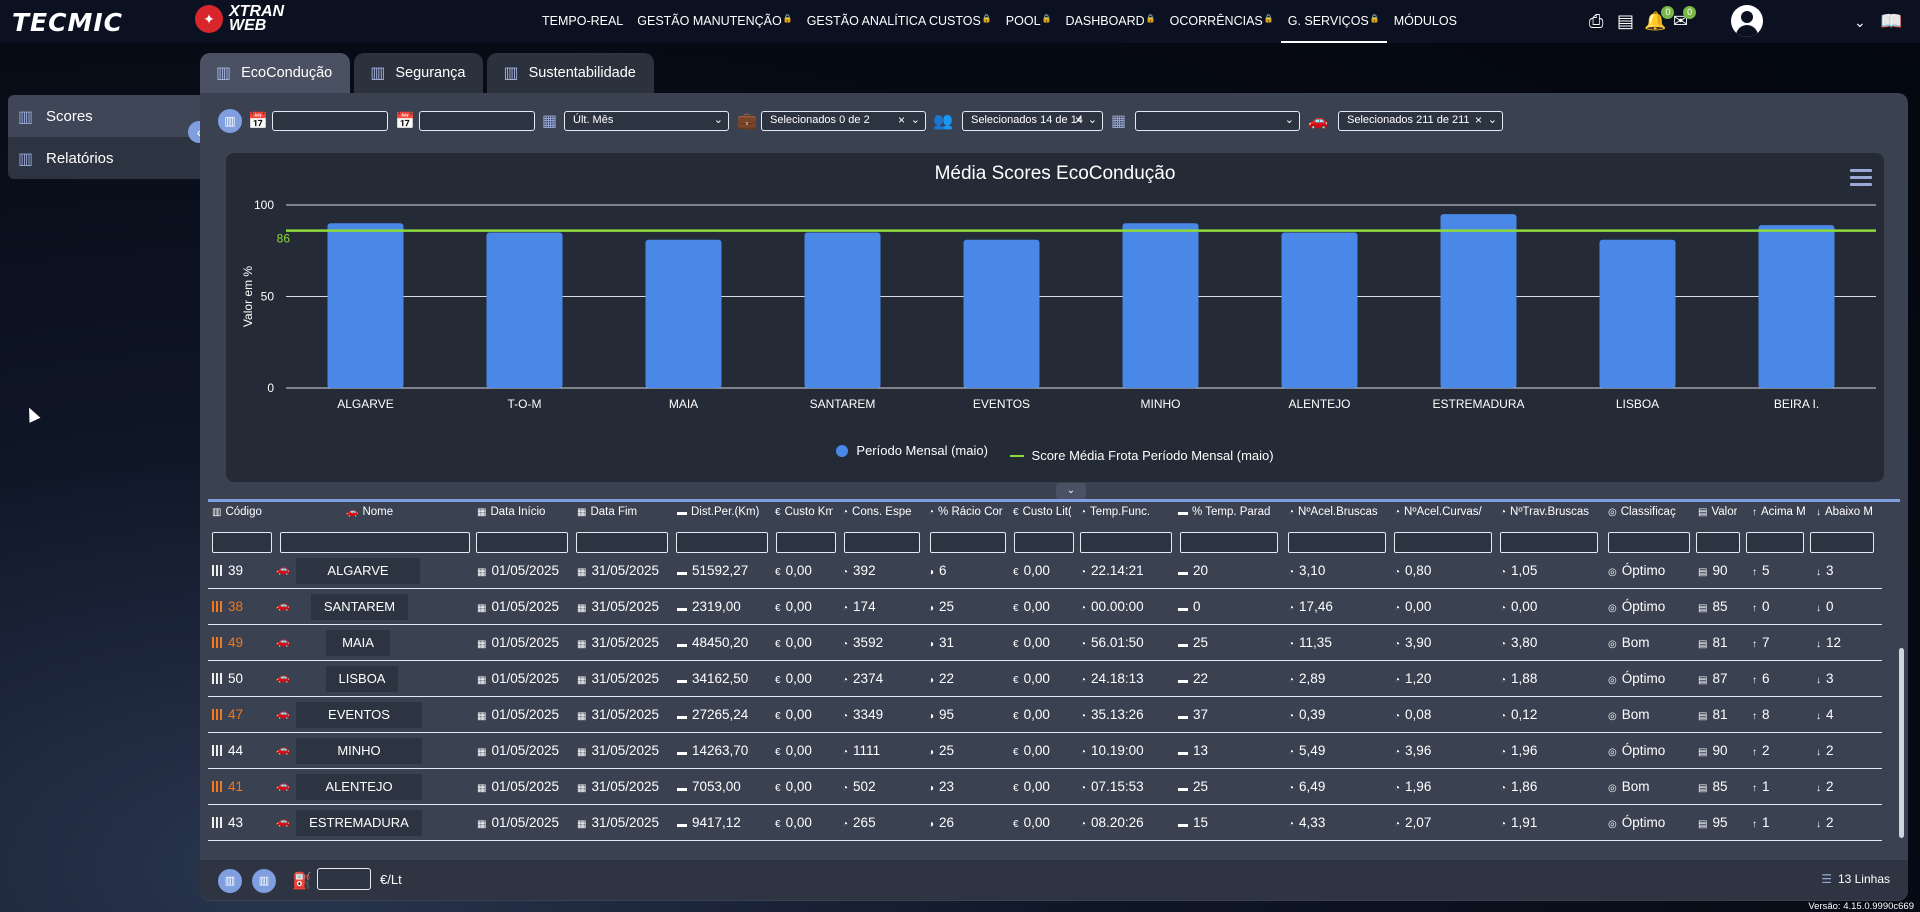  I want to click on period-select: Últ. Mês ⌄, so click(646, 121).